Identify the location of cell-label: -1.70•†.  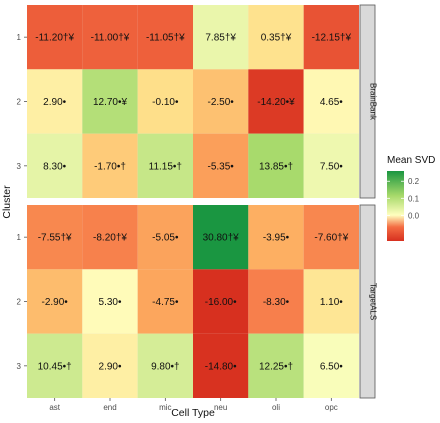
(110, 166).